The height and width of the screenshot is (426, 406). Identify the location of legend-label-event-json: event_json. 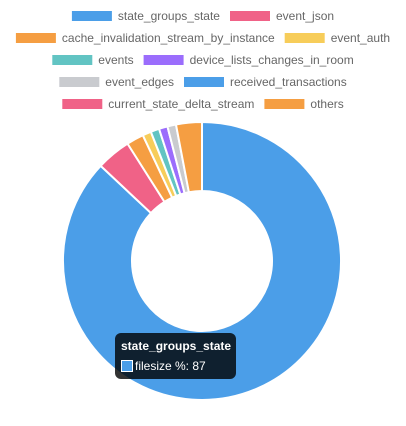
(305, 16).